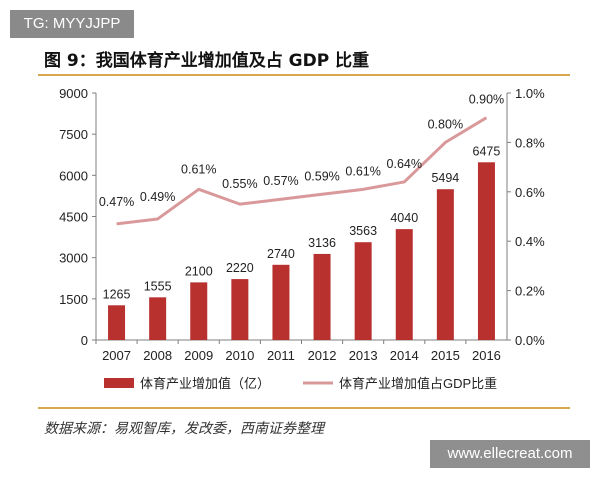 This screenshot has height=480, width=600. What do you see at coordinates (486, 100) in the screenshot?
I see `line-value-label: 0.90%` at bounding box center [486, 100].